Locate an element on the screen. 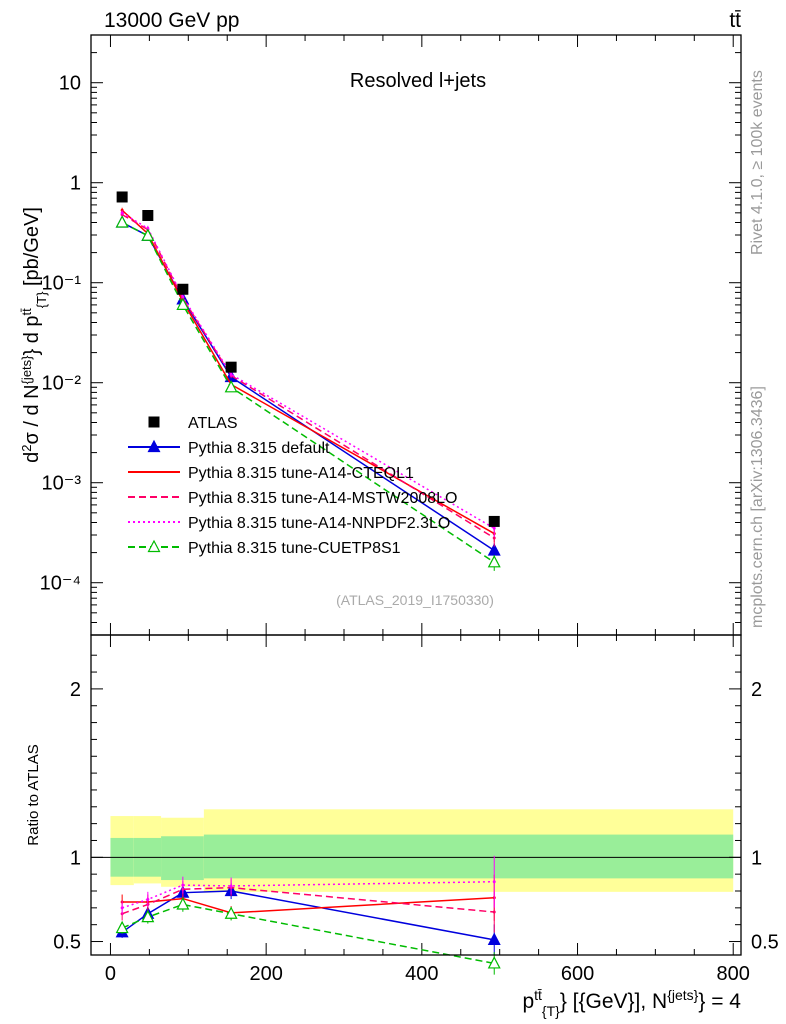 The image size is (786, 1024). energy-label: 13000 GeV pp is located at coordinates (171, 20).